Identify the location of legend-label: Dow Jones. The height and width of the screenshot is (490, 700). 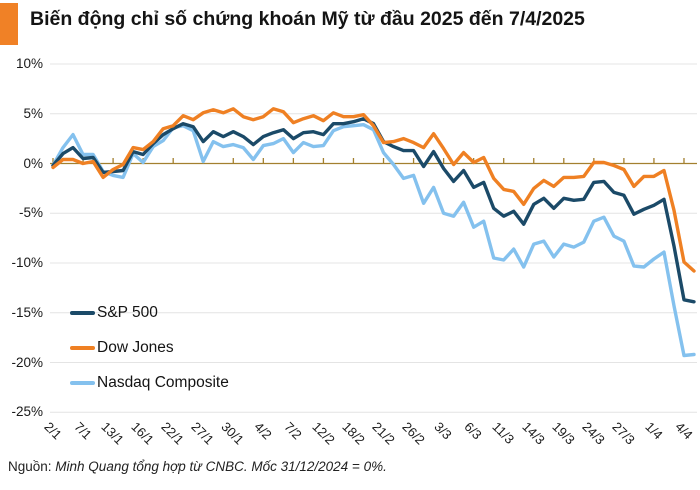
(135, 347).